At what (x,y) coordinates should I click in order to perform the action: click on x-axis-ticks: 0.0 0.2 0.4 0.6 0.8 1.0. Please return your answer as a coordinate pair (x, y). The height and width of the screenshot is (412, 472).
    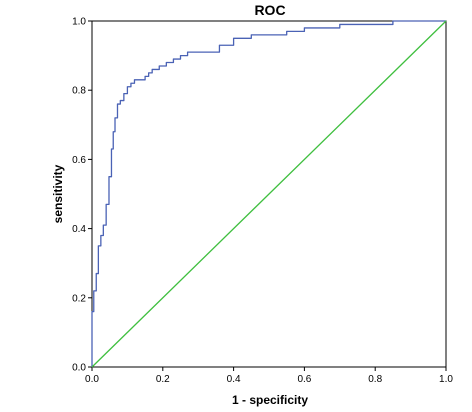
    Looking at the image, I should click on (269, 376).